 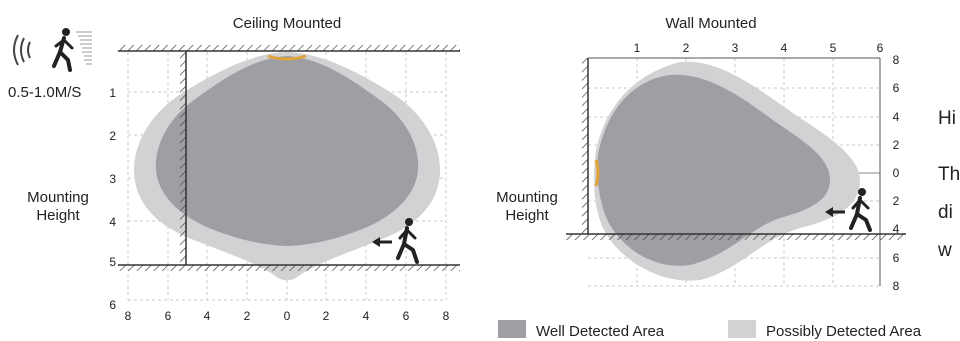 I want to click on ceiling-mounting-label: Mounting, so click(x=58, y=197).